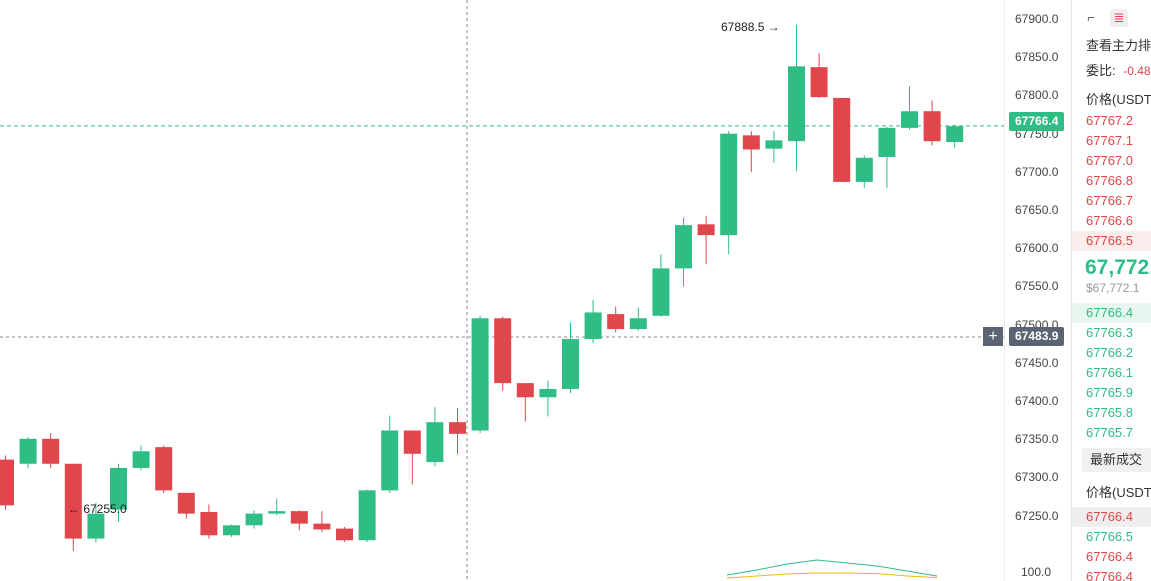  What do you see at coordinates (1109, 412) in the screenshot?
I see `bid-row: 67765.8` at bounding box center [1109, 412].